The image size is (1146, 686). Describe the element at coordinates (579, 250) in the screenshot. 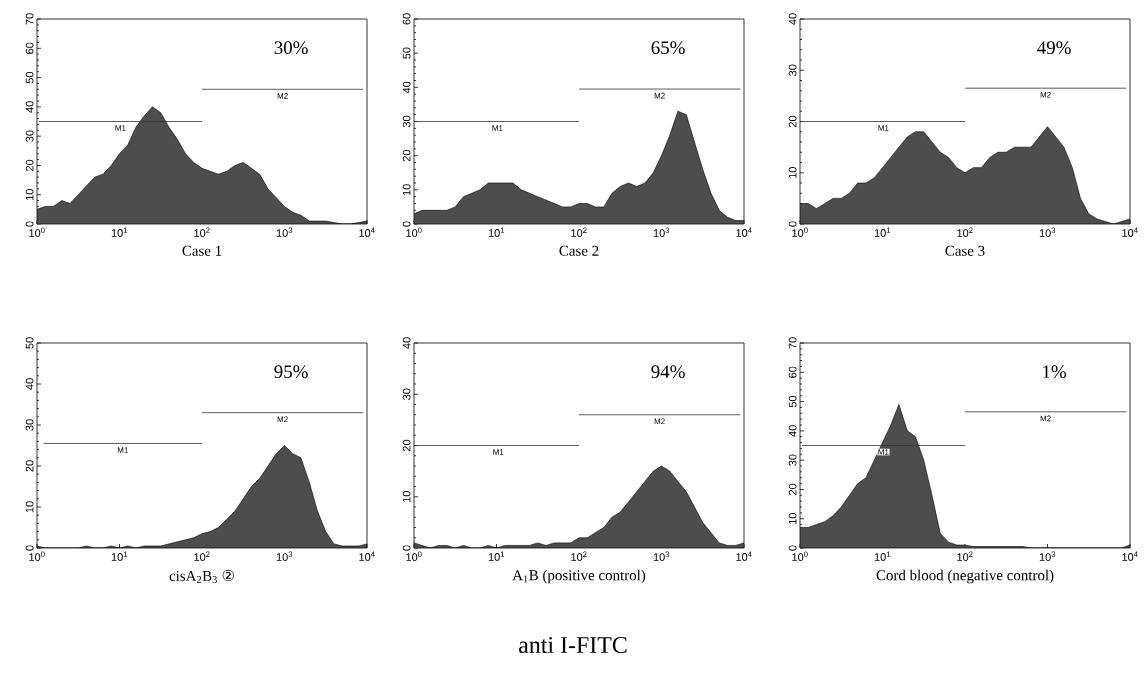

I see `x-axis-title: Case 2` at that location.